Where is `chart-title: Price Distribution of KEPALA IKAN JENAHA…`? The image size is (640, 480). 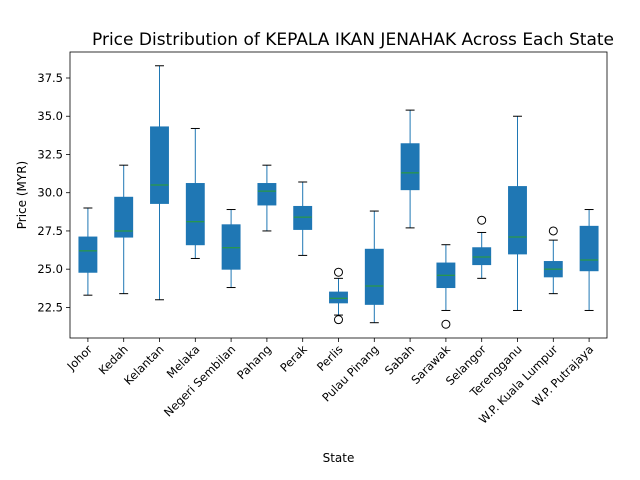 chart-title: Price Distribution of KEPALA IKAN JENAHA… is located at coordinates (353, 40).